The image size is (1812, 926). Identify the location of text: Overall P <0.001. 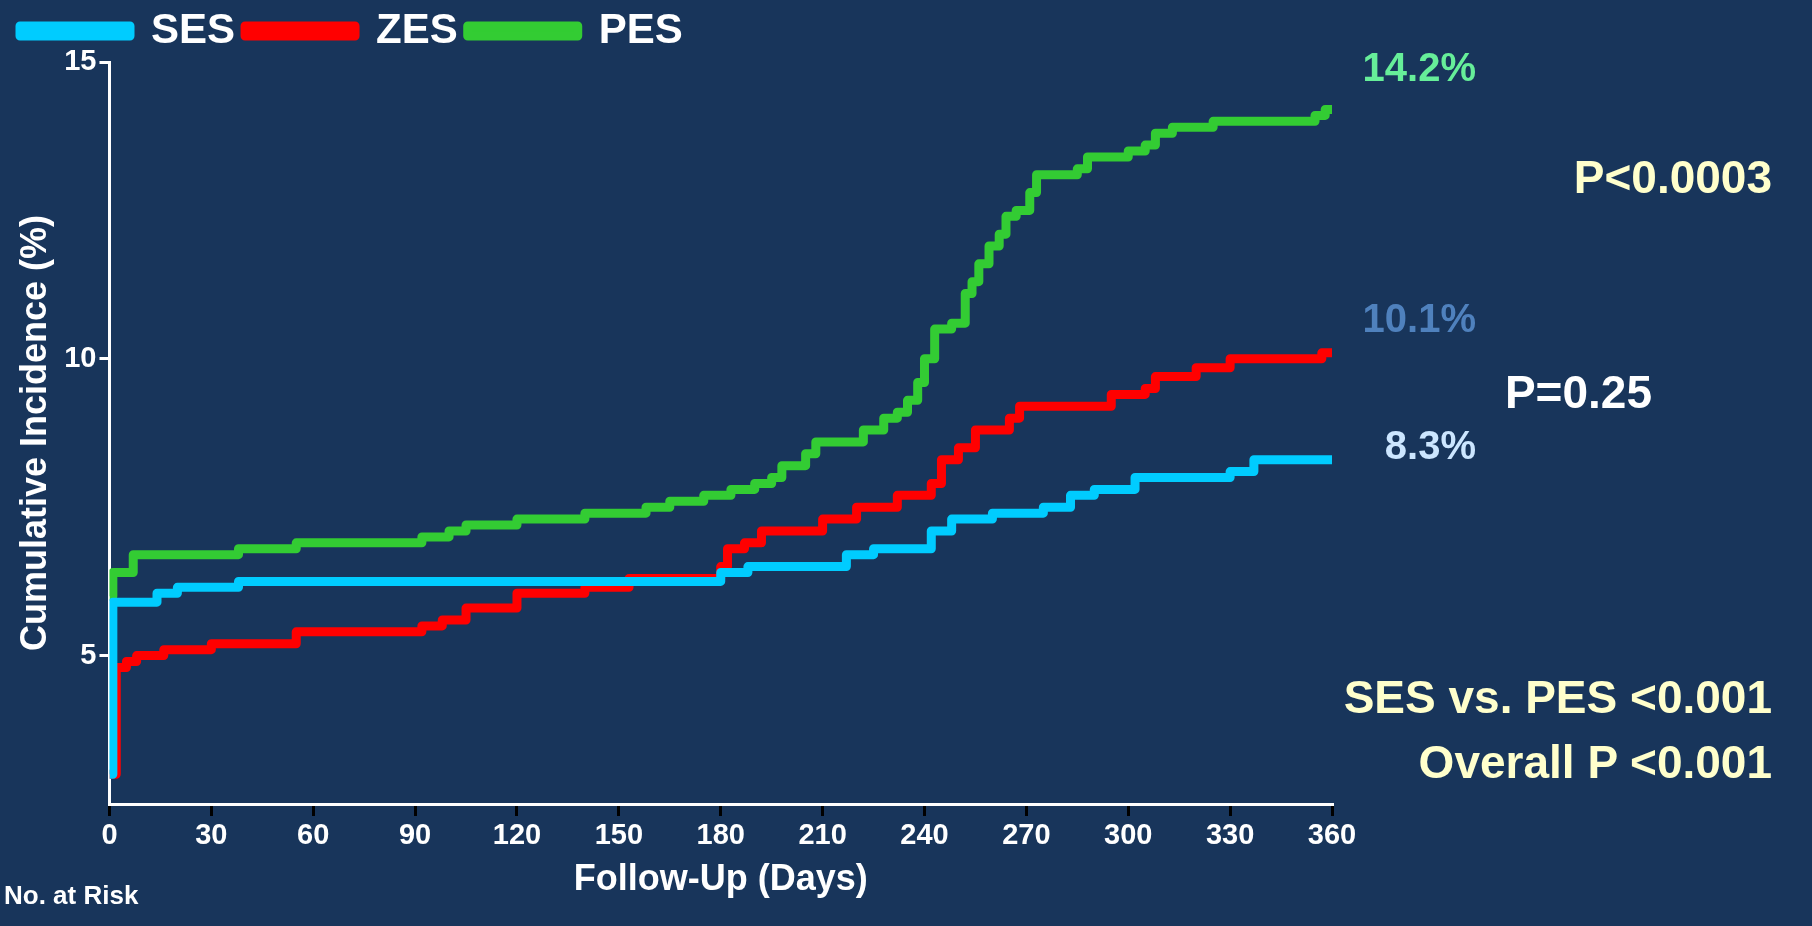
(1595, 762).